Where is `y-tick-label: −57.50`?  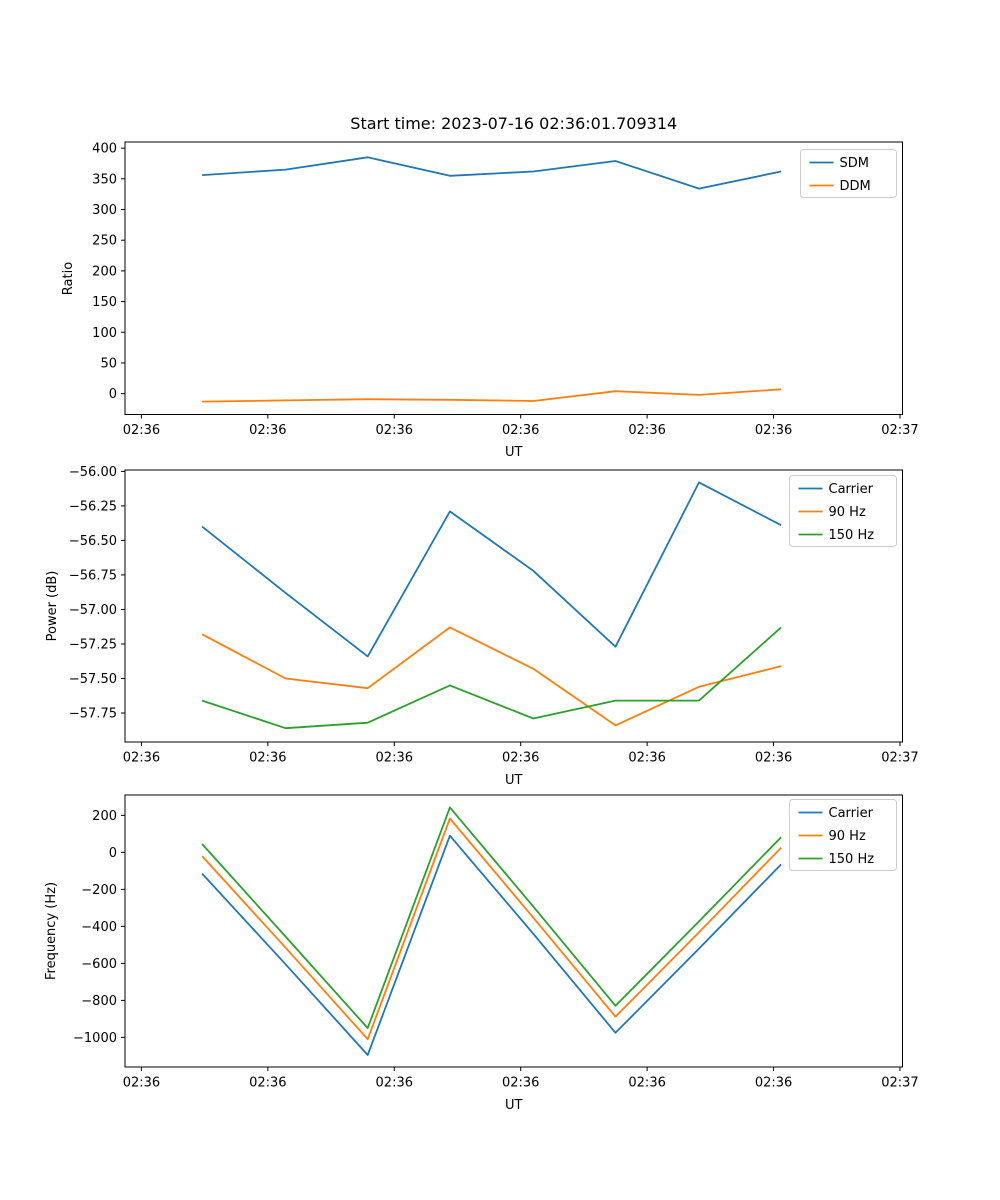
y-tick-label: −57.50 is located at coordinates (93, 679).